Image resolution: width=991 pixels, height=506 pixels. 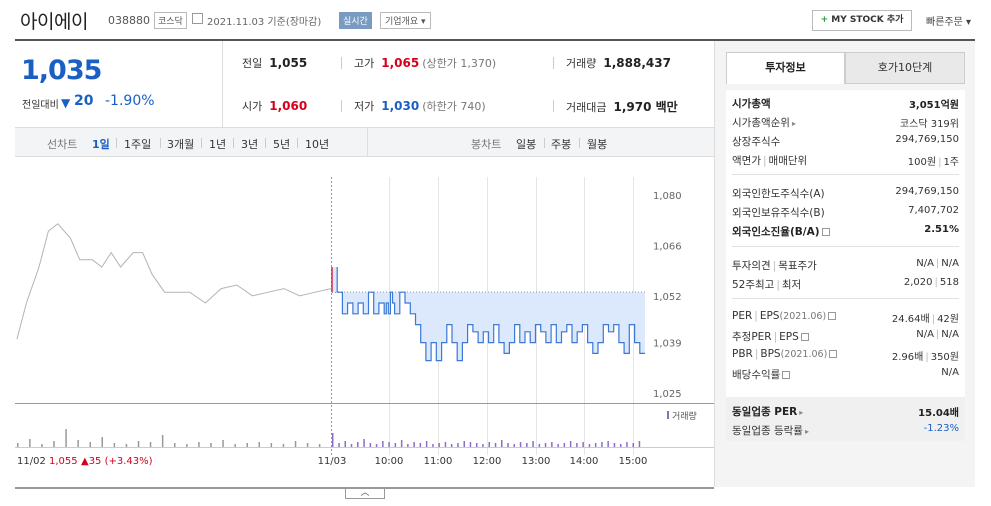 What do you see at coordinates (181, 144) in the screenshot?
I see `period-3m: 3개월` at bounding box center [181, 144].